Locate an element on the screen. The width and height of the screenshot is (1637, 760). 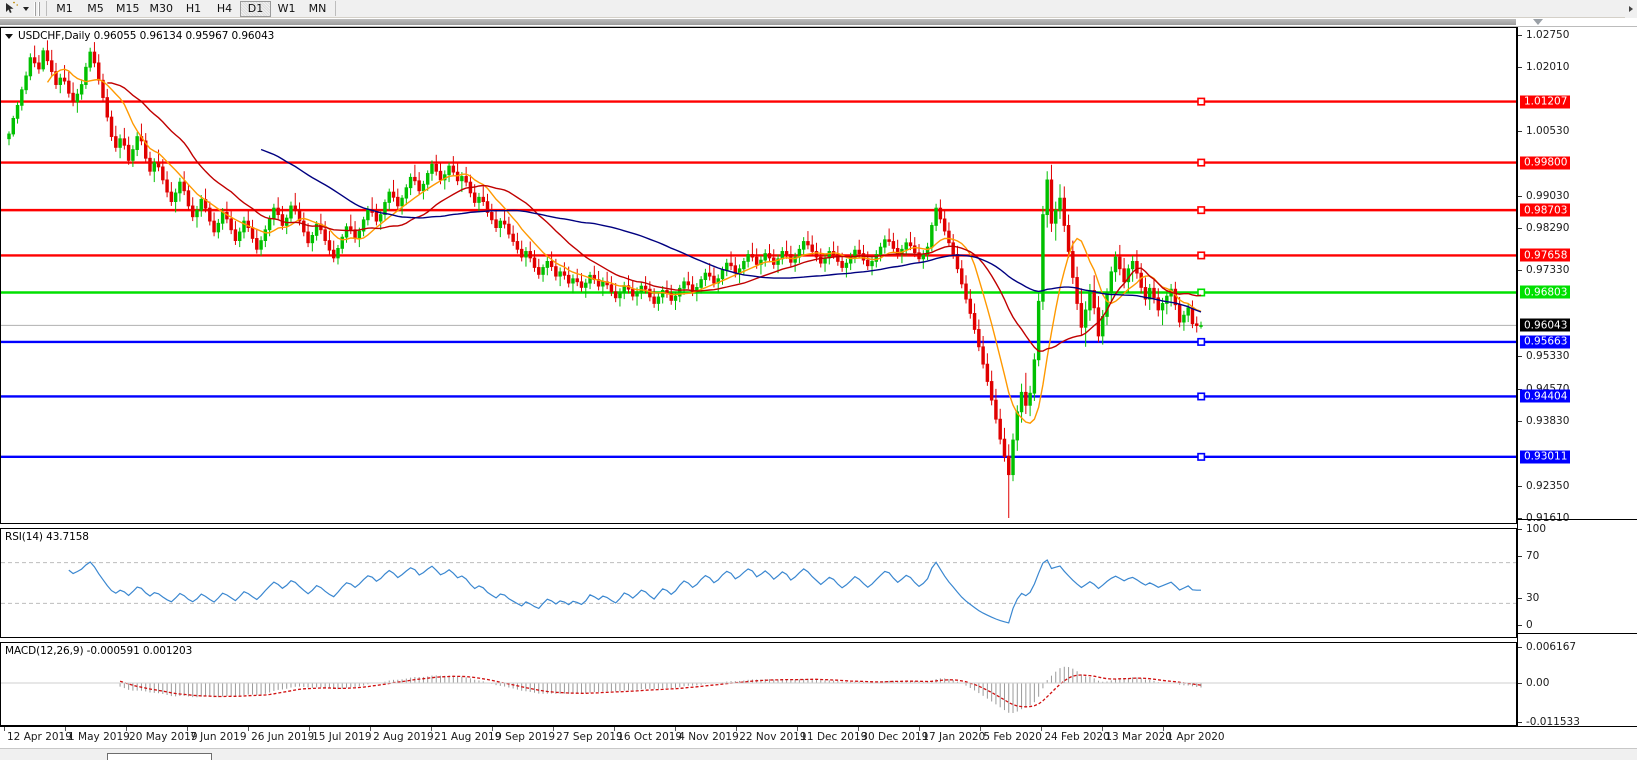
timeframe-mn-button: MN is located at coordinates (317, 8).